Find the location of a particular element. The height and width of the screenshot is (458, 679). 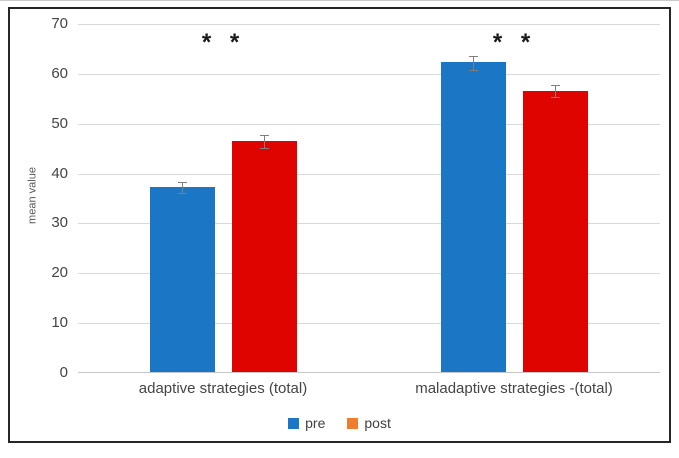

x-axis-label-maladaptive: maladaptive strategies -(total) is located at coordinates (514, 388).